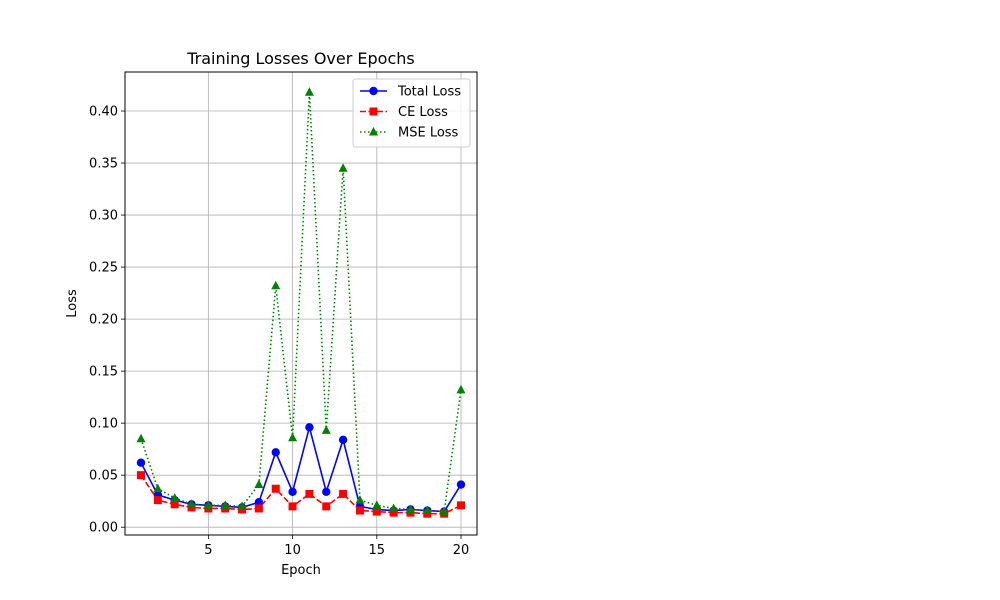 This screenshot has width=1000, height=600. I want to click on x-tick-label: 10, so click(292, 550).